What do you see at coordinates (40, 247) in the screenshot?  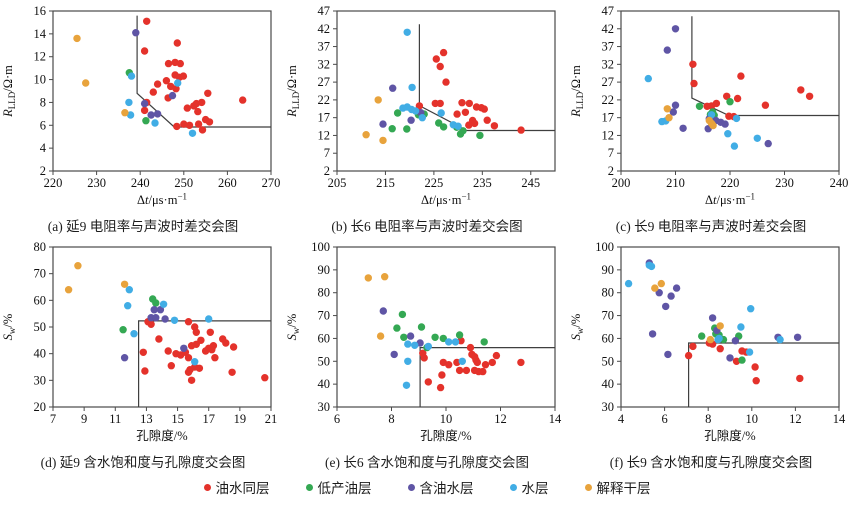 I see `y-tick-label: 80` at bounding box center [40, 247].